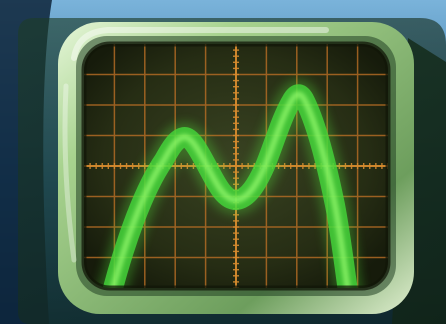 The image size is (446, 324). I want to click on bezel-highlight-top, so click(200, 44).